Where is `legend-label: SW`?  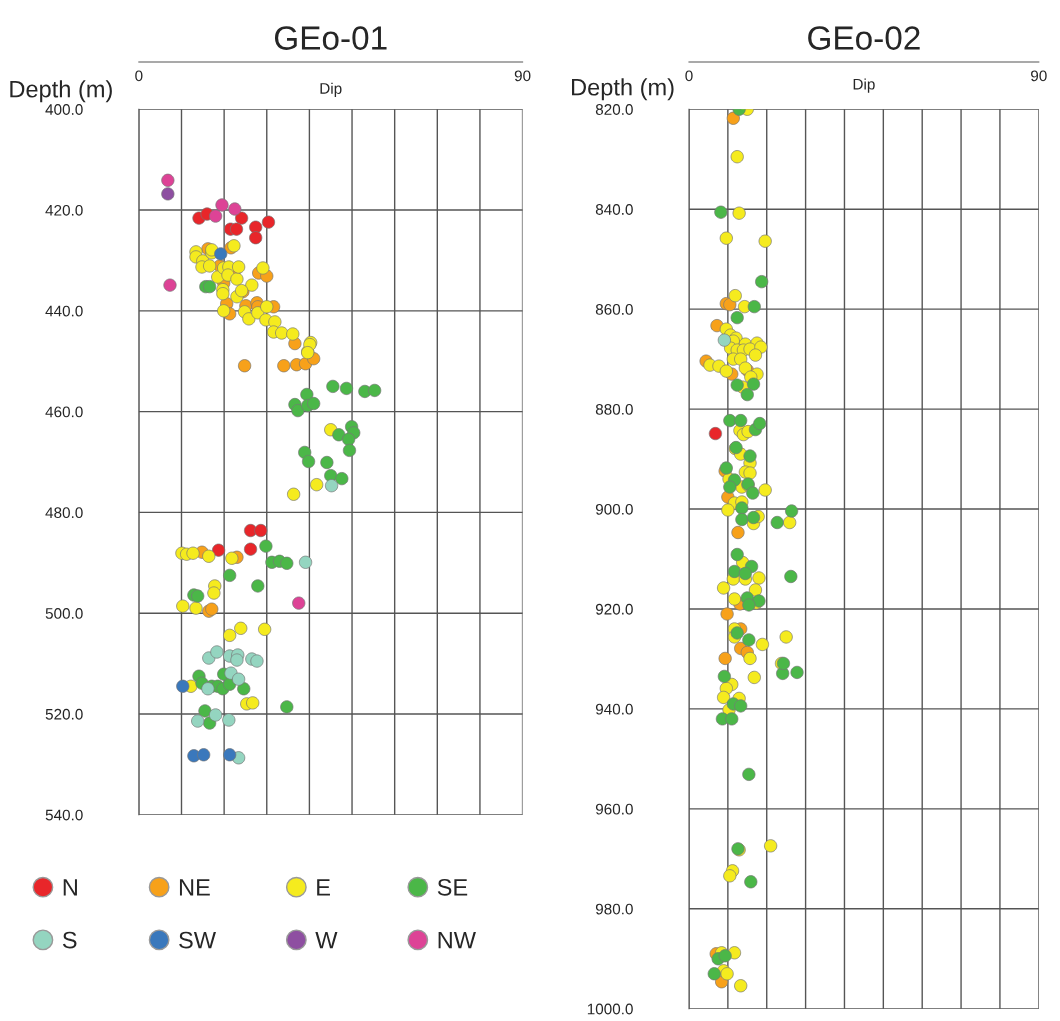
legend-label: SW is located at coordinates (197, 940).